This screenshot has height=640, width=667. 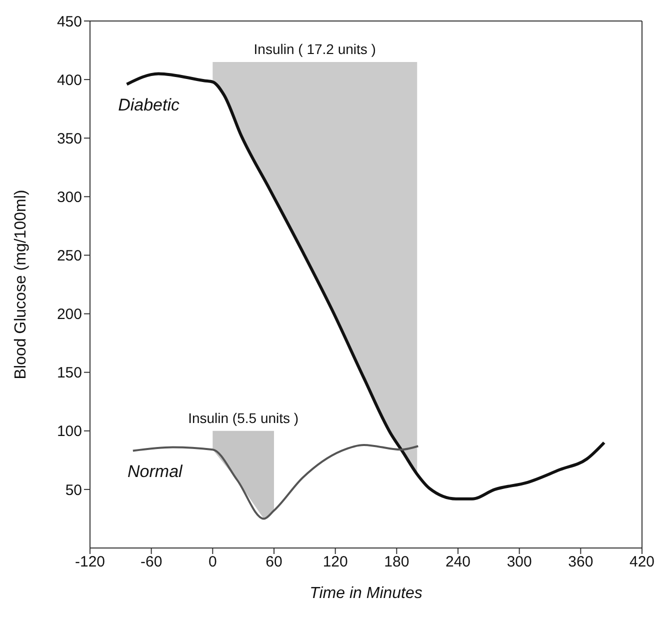 What do you see at coordinates (69, 373) in the screenshot?
I see `y-tick-label: 150` at bounding box center [69, 373].